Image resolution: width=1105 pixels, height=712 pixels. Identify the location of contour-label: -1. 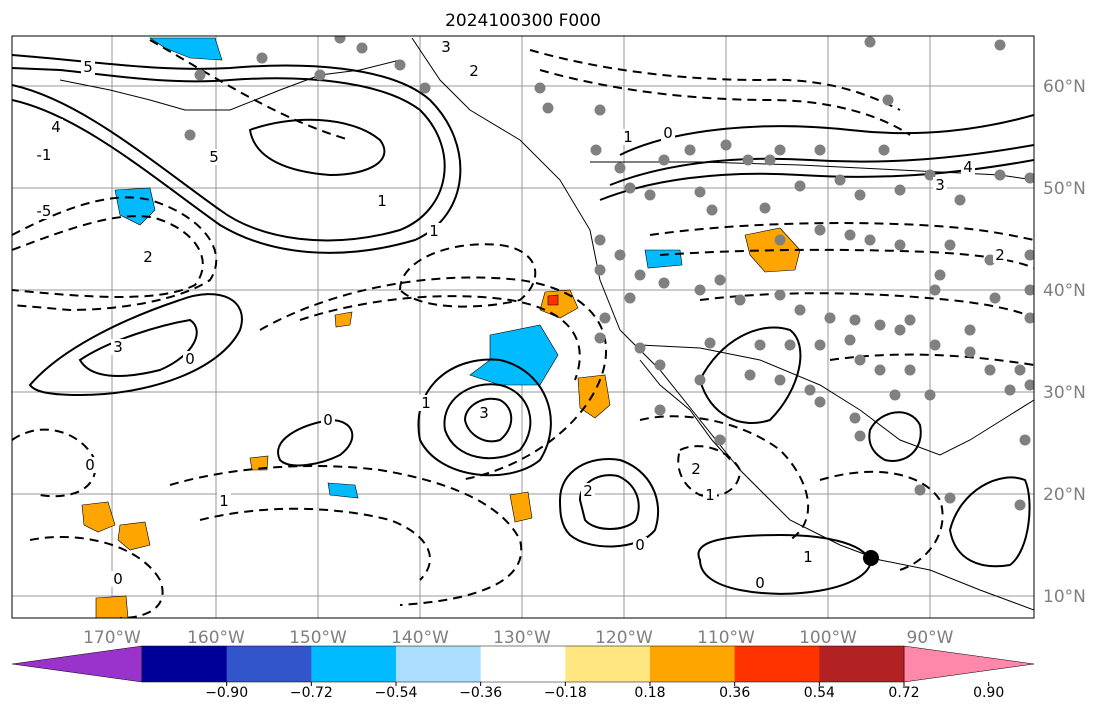
(44, 155).